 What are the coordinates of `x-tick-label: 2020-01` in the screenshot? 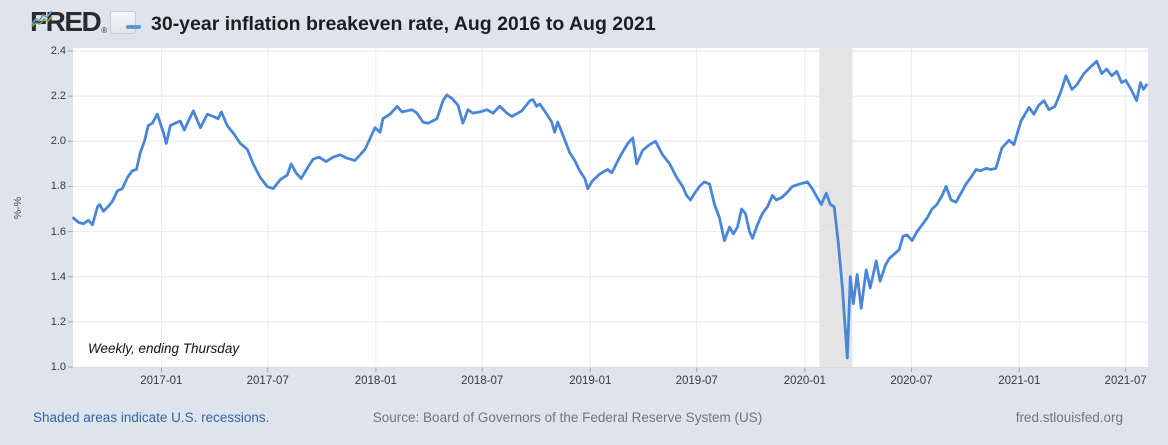 It's located at (804, 381).